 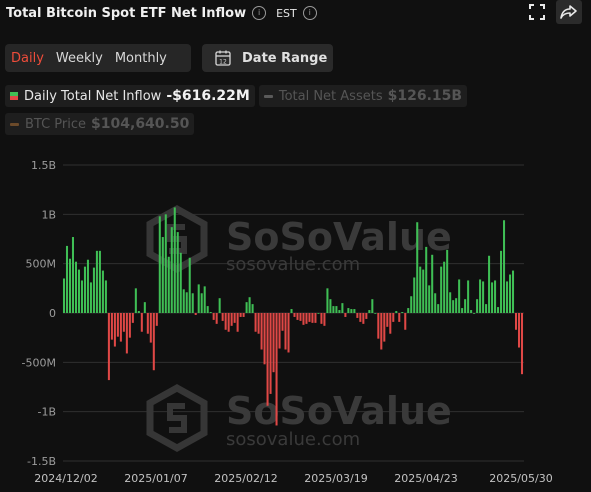 What do you see at coordinates (27, 58) in the screenshot?
I see `tab-daily: Daily` at bounding box center [27, 58].